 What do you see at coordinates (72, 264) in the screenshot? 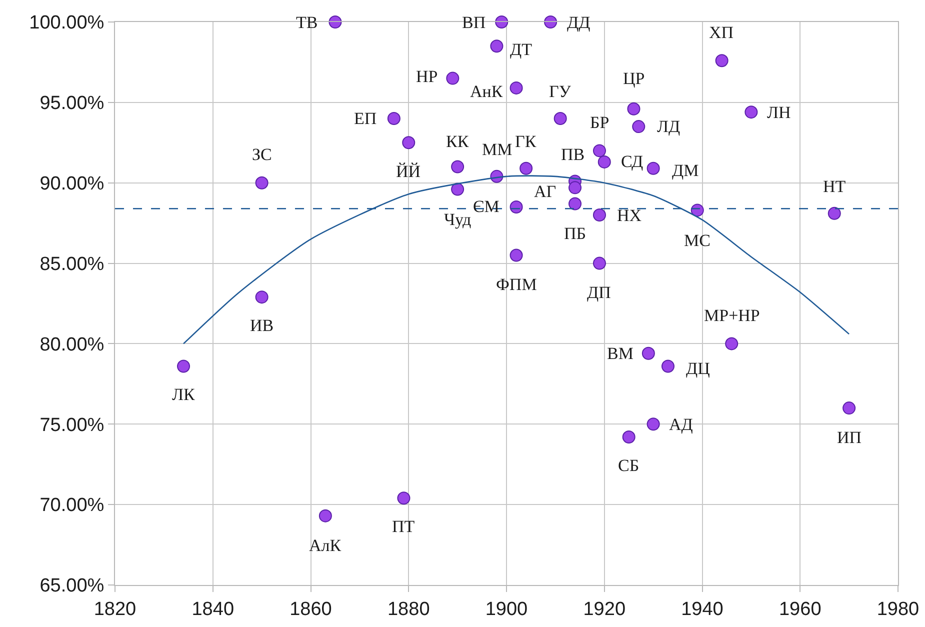
I see `y-tick-label: 85.00%` at bounding box center [72, 264].